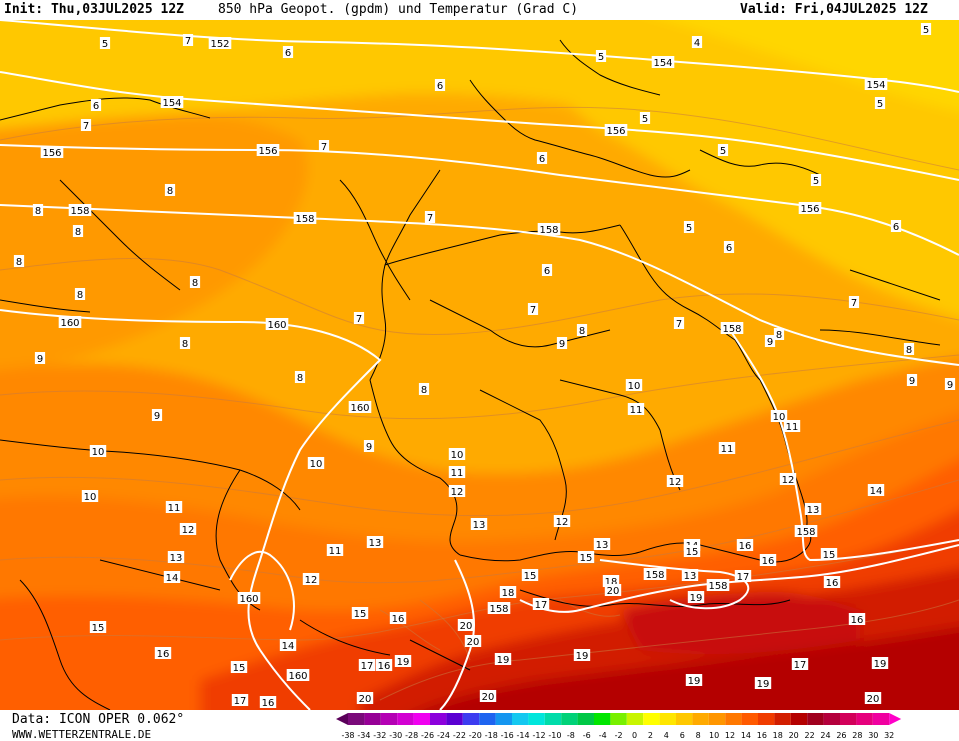 Image resolution: width=959 pixels, height=741 pixels. What do you see at coordinates (176, 557) in the screenshot?
I see `temperature-label: 13` at bounding box center [176, 557].